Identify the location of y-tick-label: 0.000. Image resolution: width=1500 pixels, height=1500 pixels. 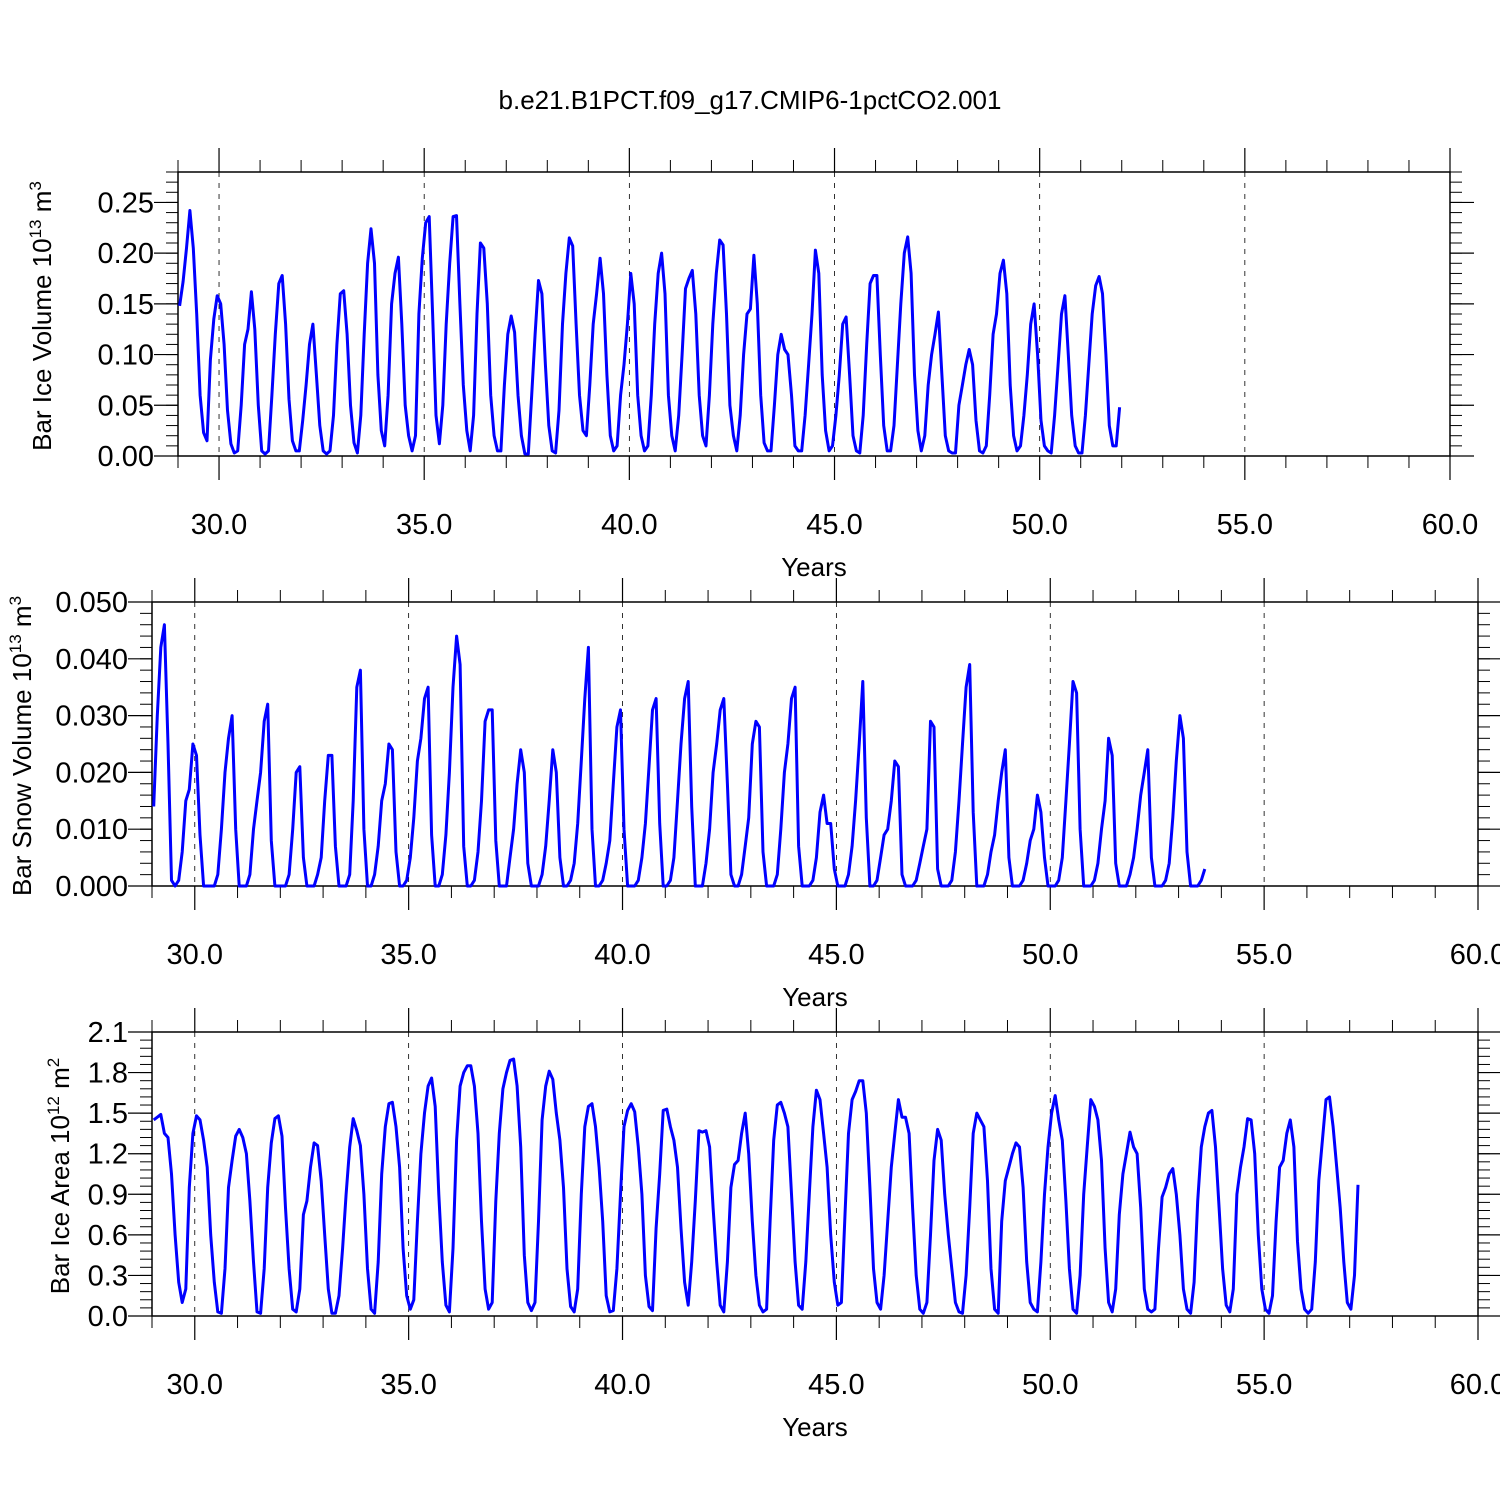
(91, 887).